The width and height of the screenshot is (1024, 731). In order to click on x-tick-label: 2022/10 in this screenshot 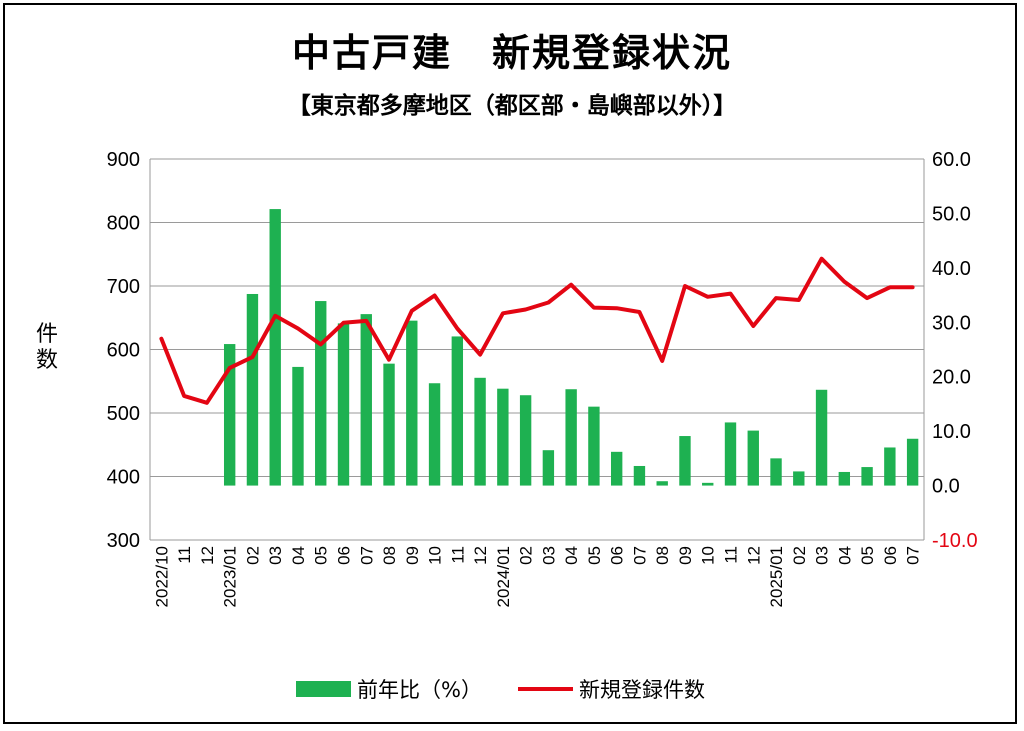, I will do `click(161, 576)`.